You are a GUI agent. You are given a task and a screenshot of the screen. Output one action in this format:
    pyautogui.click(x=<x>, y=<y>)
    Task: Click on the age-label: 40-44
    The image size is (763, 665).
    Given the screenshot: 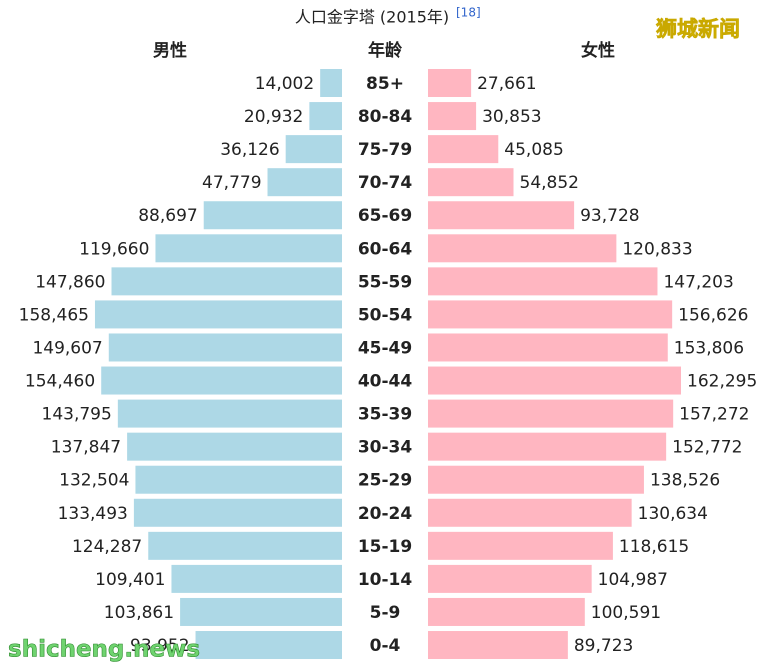 What is the action you would take?
    pyautogui.click(x=385, y=382)
    